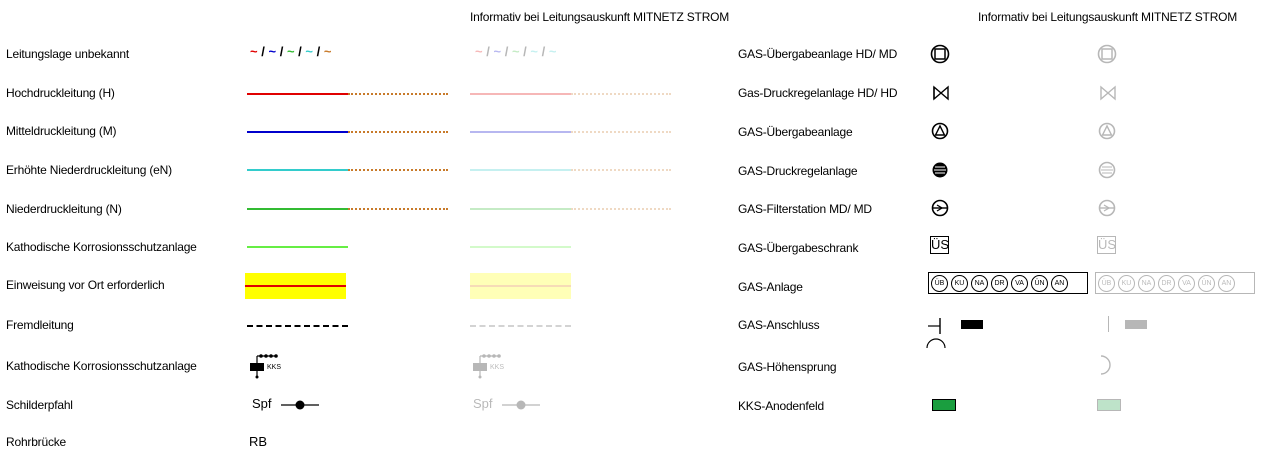 The height and width of the screenshot is (451, 1263). Describe the element at coordinates (972, 324) in the screenshot. I see `gas-anschluss-block` at that location.